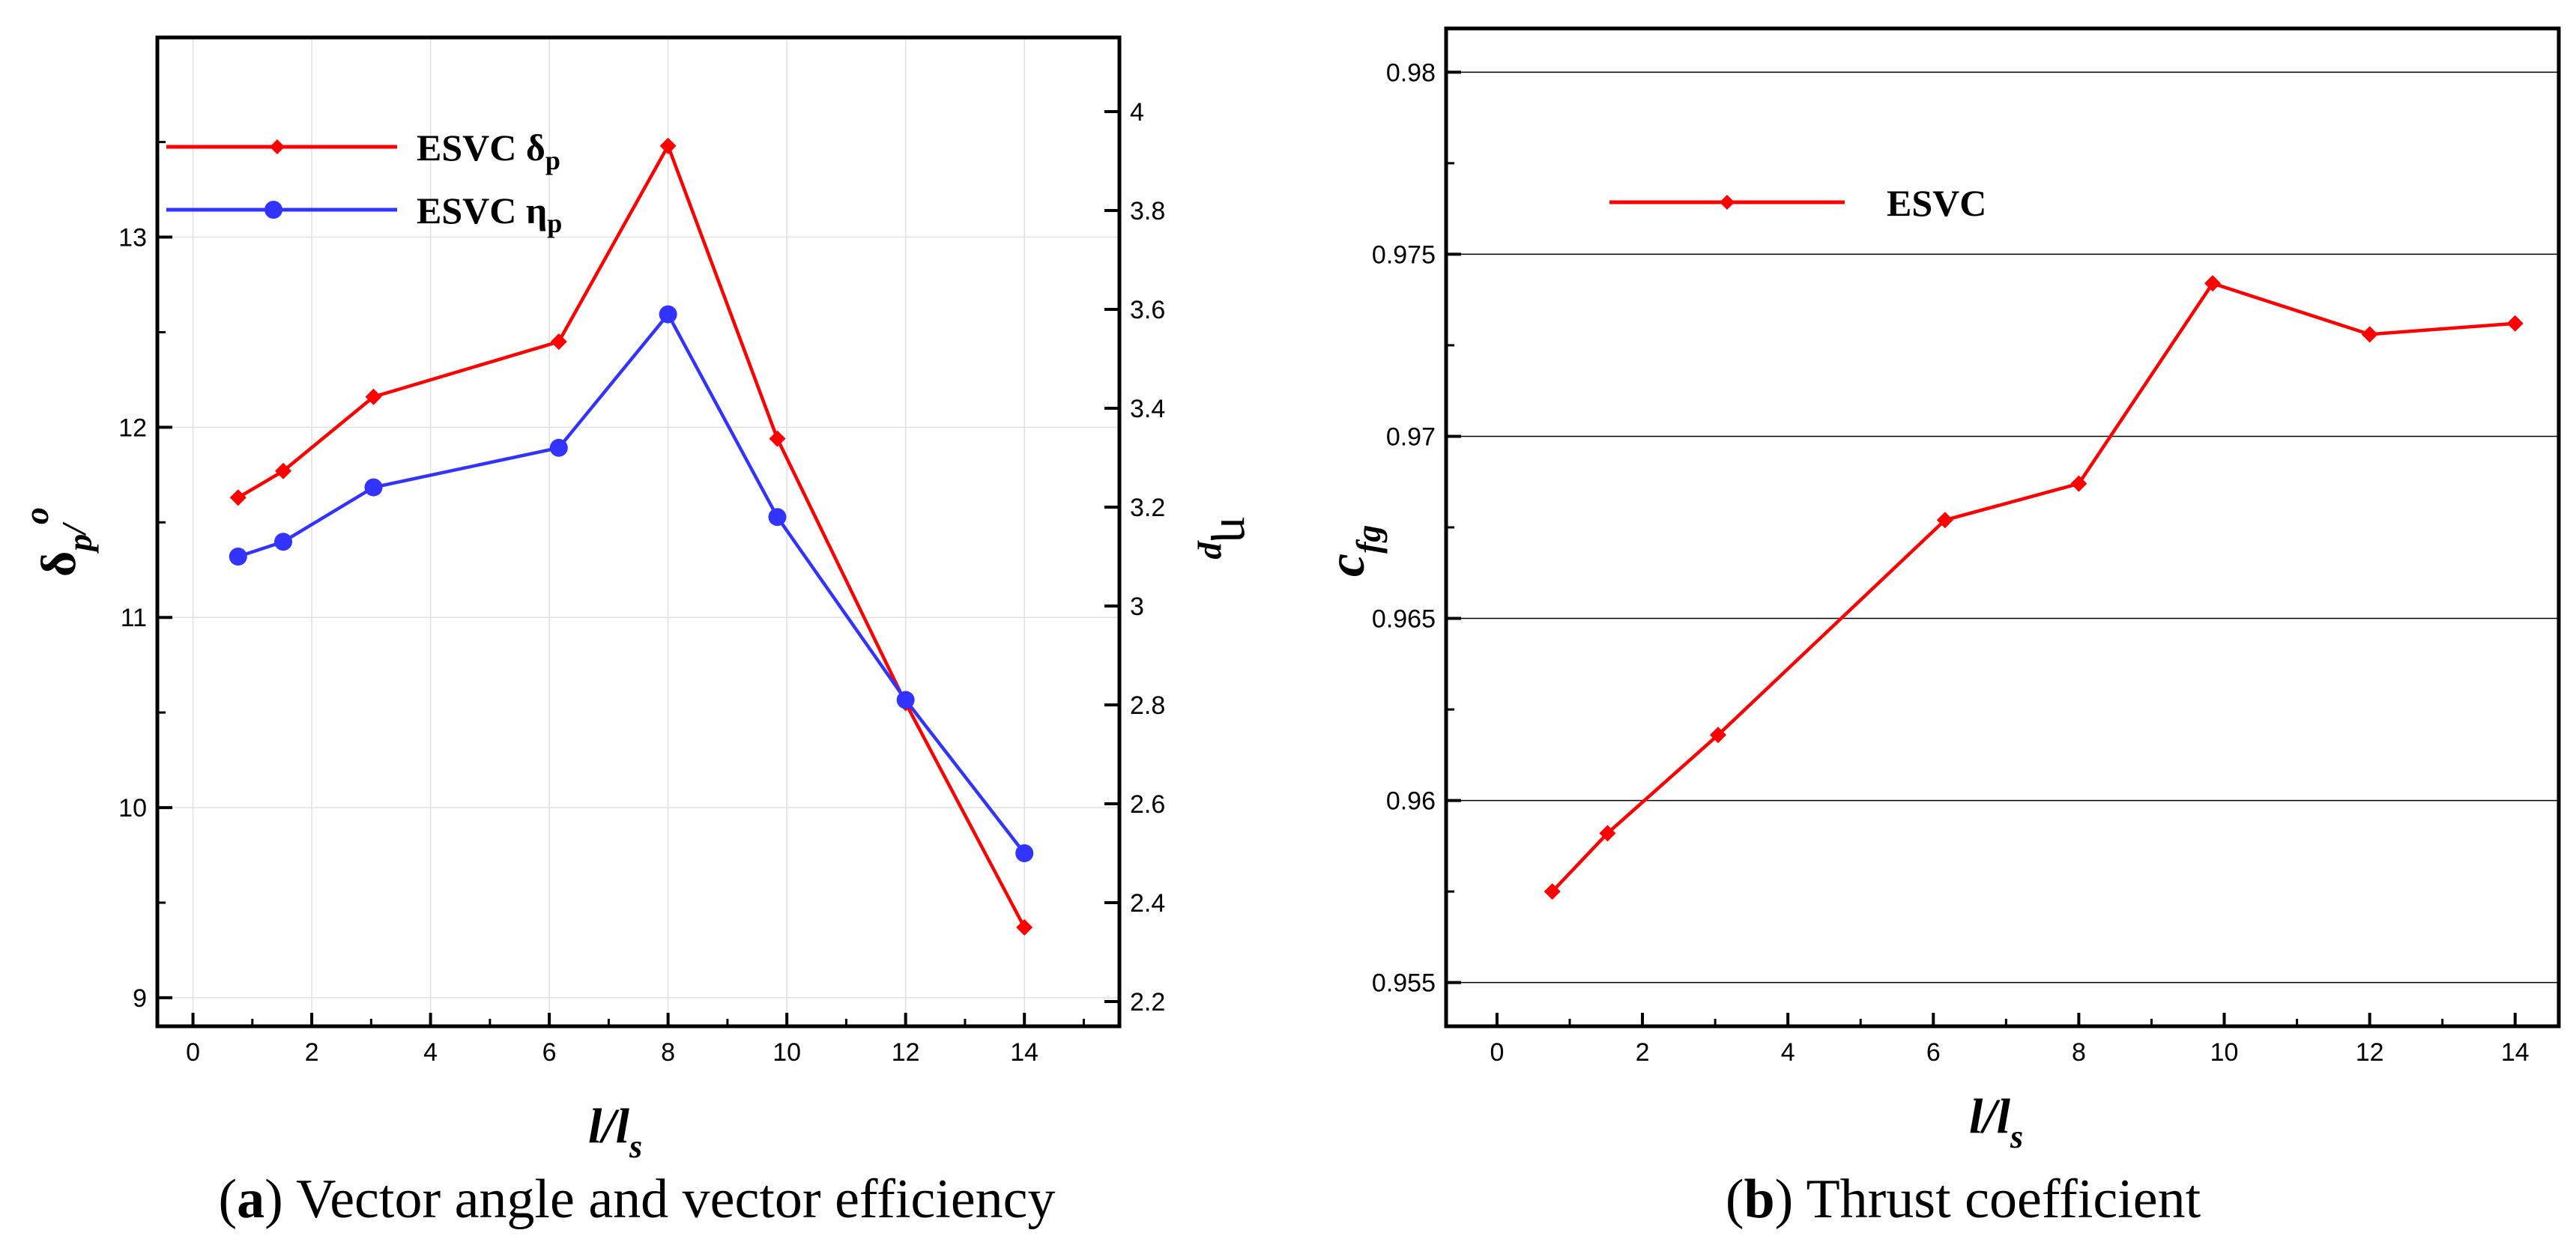 The image size is (2576, 1245). I want to click on panel-b-caption-text: Thrust coefficient, so click(2003, 1199).